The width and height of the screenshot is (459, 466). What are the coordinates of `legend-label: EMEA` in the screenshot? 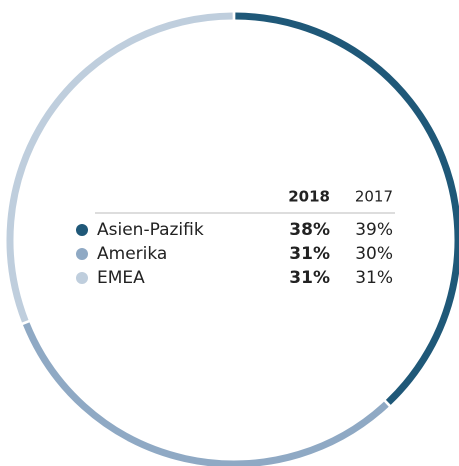 It's located at (121, 278).